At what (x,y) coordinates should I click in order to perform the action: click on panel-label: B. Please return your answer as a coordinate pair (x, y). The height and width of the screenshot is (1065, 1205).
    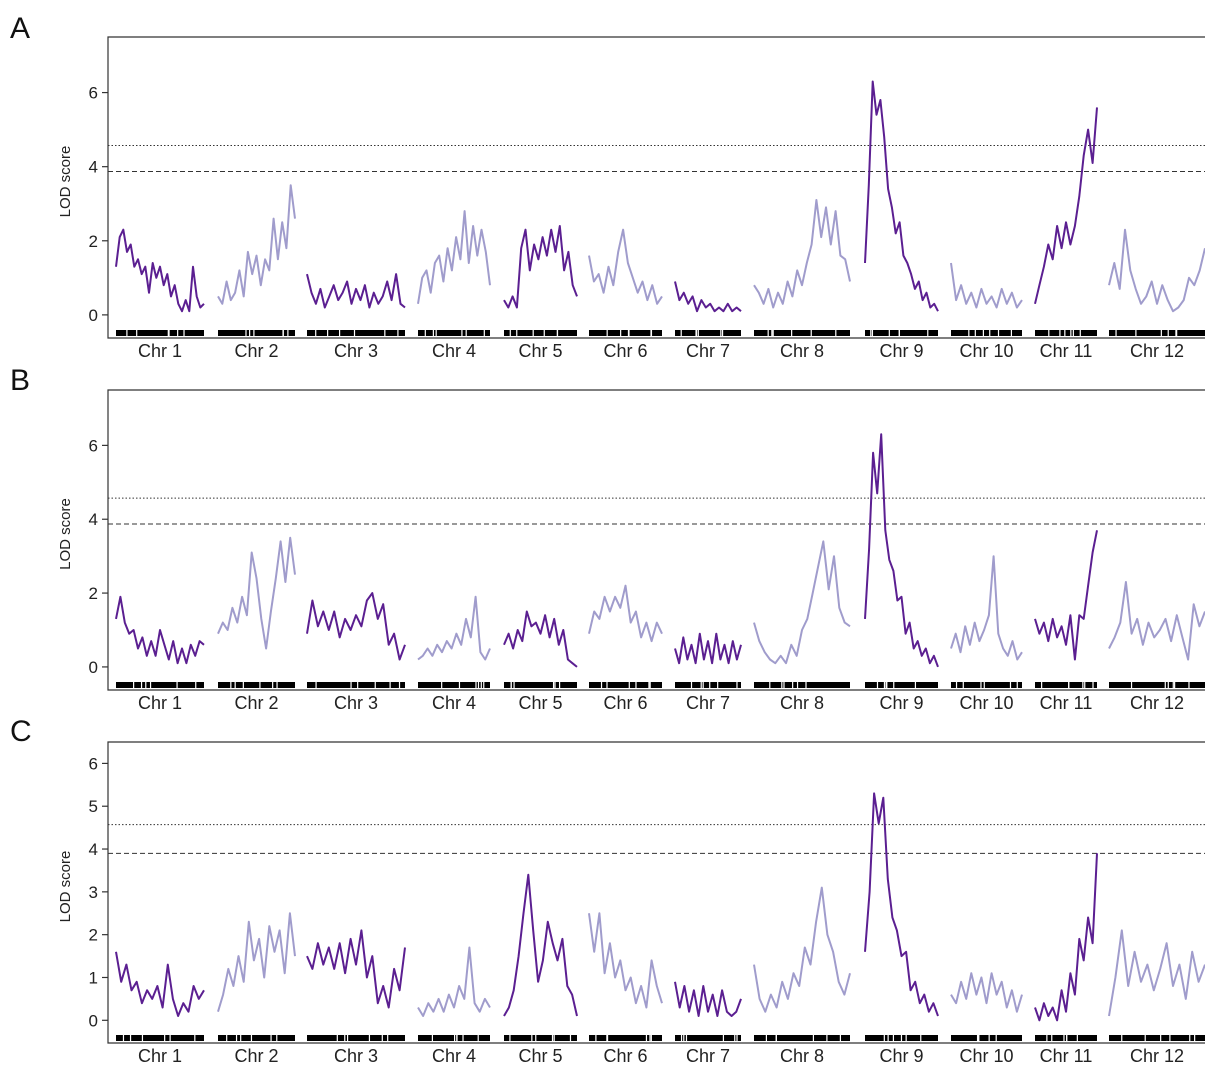
    Looking at the image, I should click on (20, 380).